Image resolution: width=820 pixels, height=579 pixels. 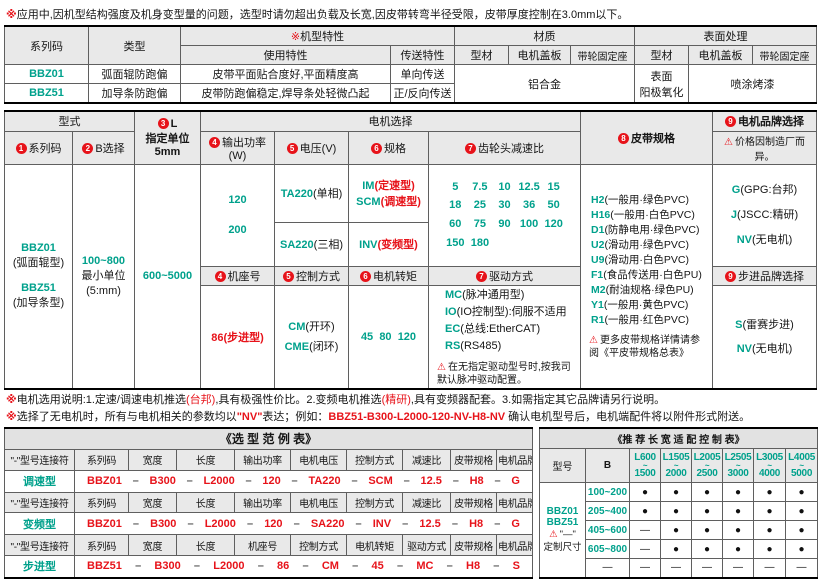 I want to click on drive-item: IO(IO控制型):伺服不适用, so click(x=511, y=312).